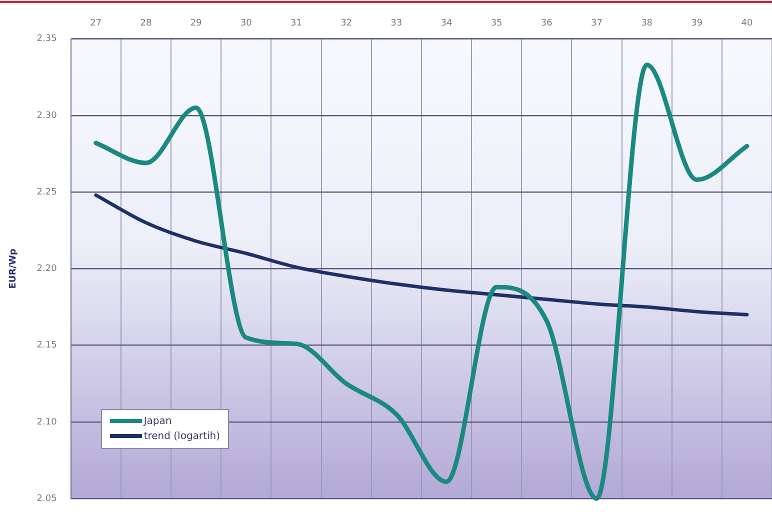 The image size is (772, 518). What do you see at coordinates (47, 115) in the screenshot?
I see `y-tick-label: 2.30` at bounding box center [47, 115].